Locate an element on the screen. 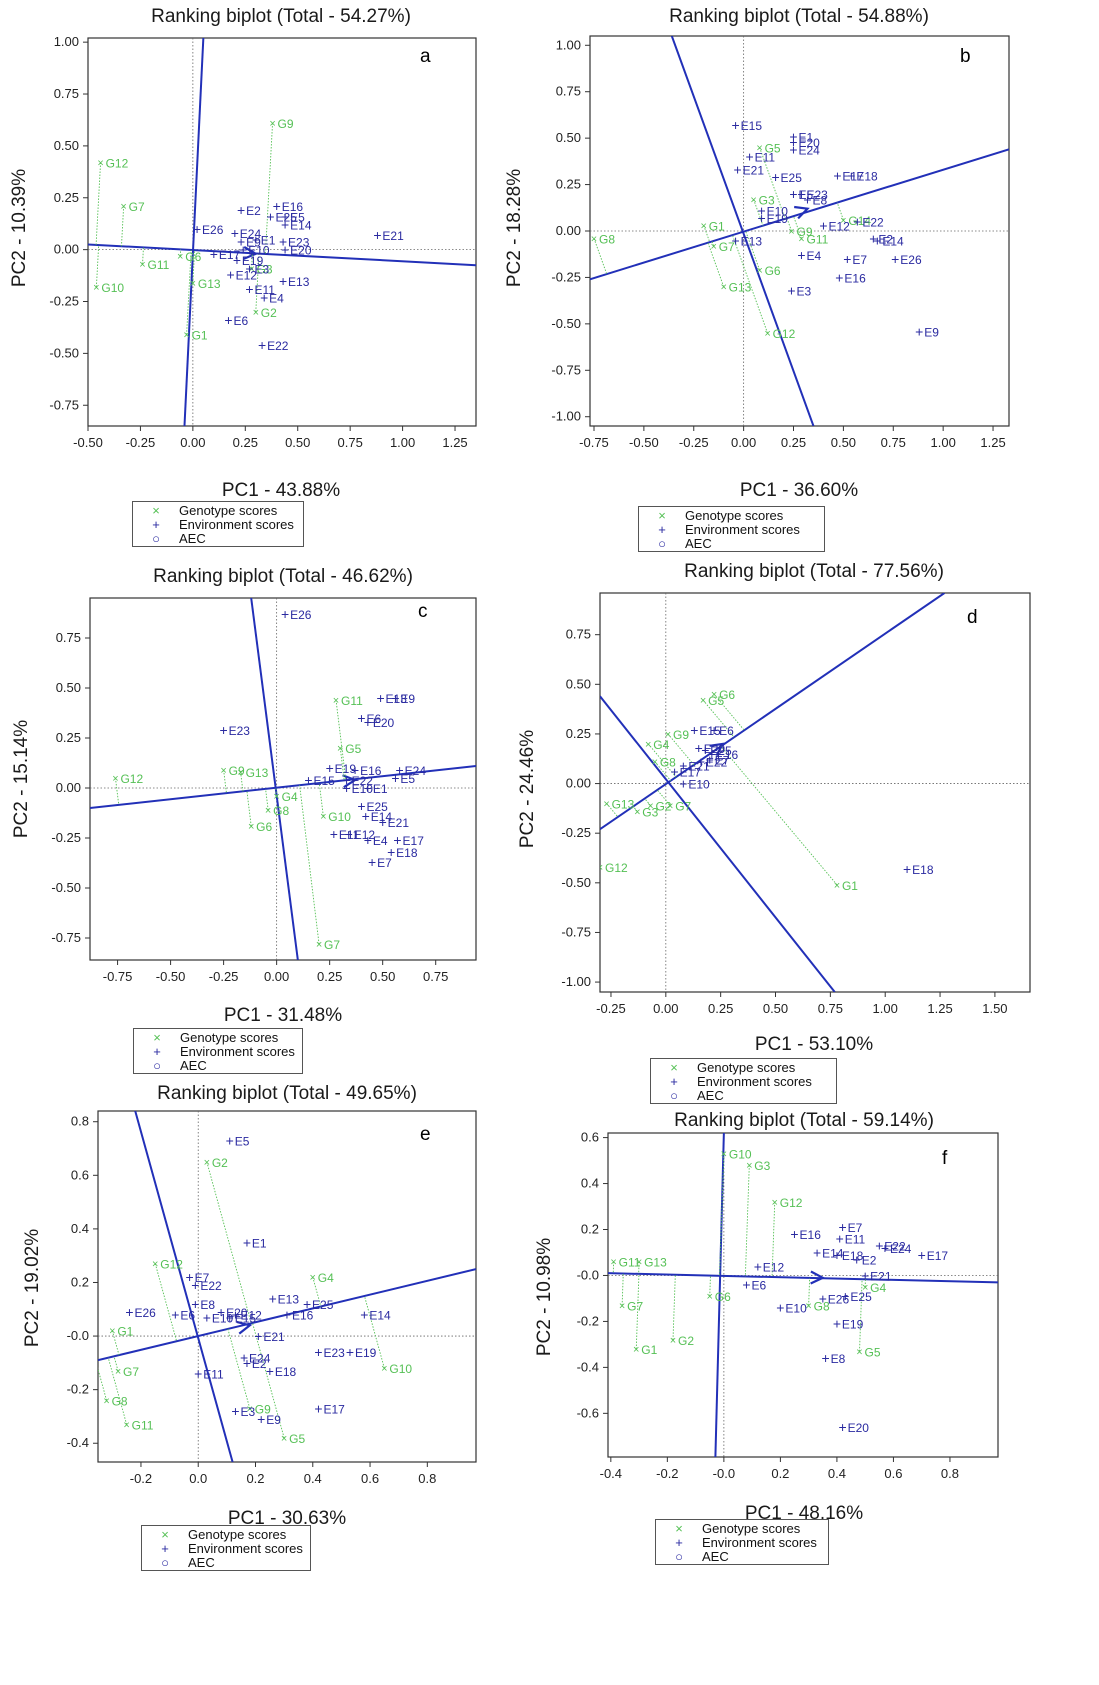 This screenshot has width=1099, height=1685. environment-label: E3 is located at coordinates (804, 291).